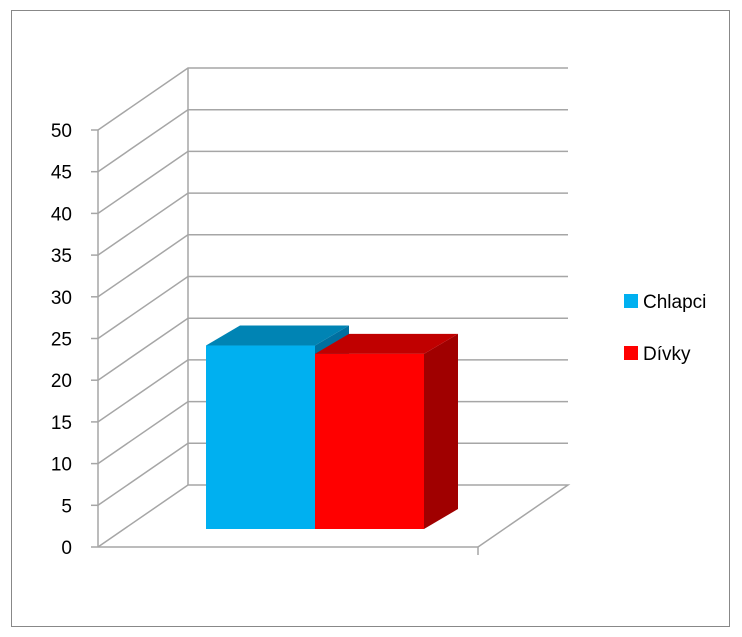 The image size is (742, 637). Describe the element at coordinates (66, 548) in the screenshot. I see `y-tick-label: 0` at that location.